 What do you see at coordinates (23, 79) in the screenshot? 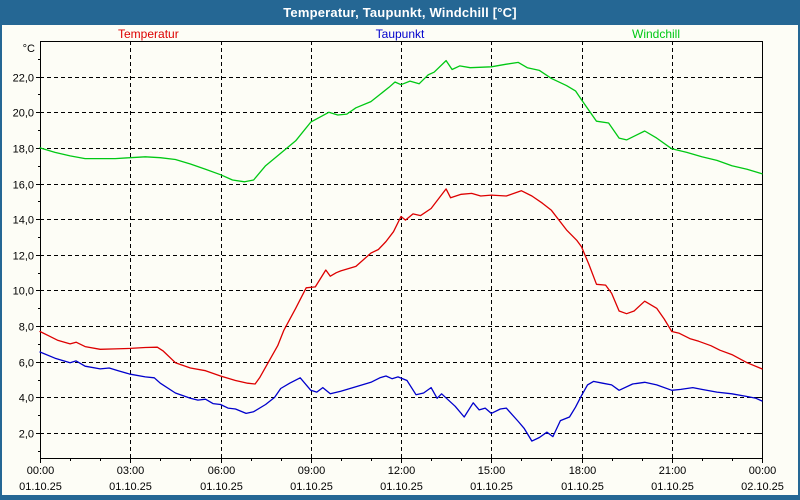
I see `y-tick-label: 22,0` at bounding box center [23, 79].